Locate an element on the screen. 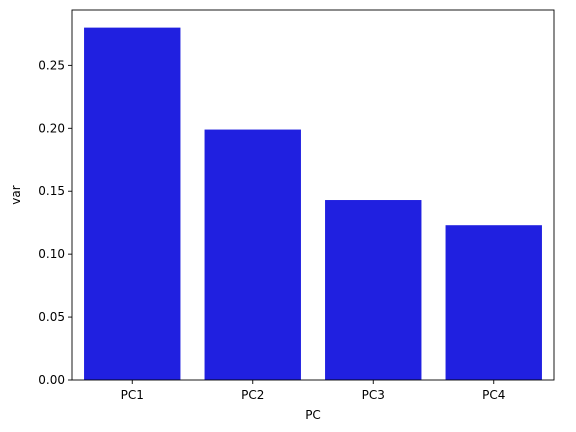 This screenshot has width=576, height=432. bar-pc2 is located at coordinates (252, 254).